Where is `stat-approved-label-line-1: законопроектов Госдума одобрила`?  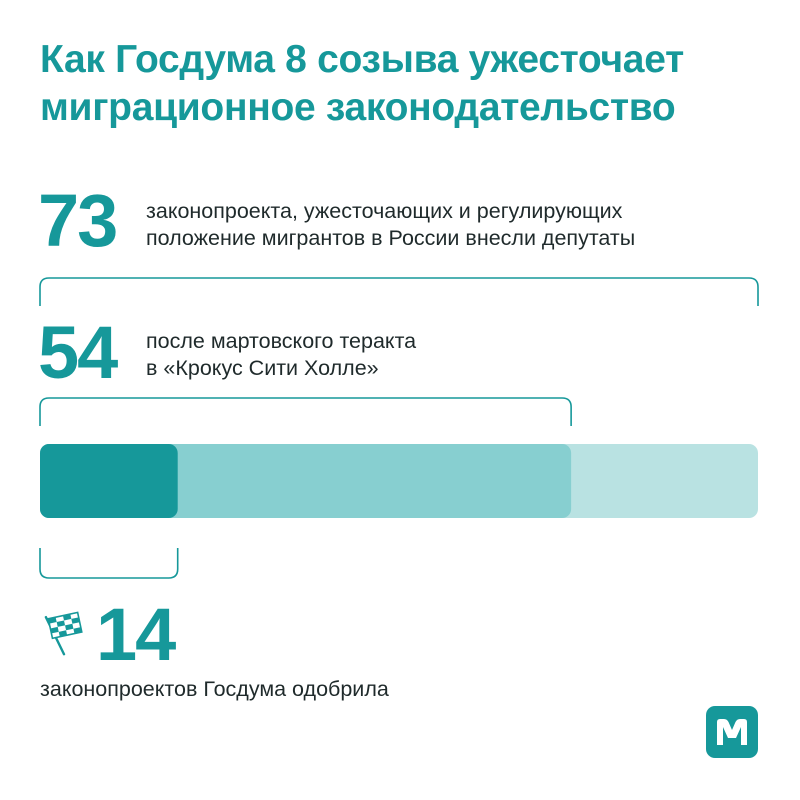
stat-approved-label-line-1: законопроектов Госдума одобрила is located at coordinates (214, 689).